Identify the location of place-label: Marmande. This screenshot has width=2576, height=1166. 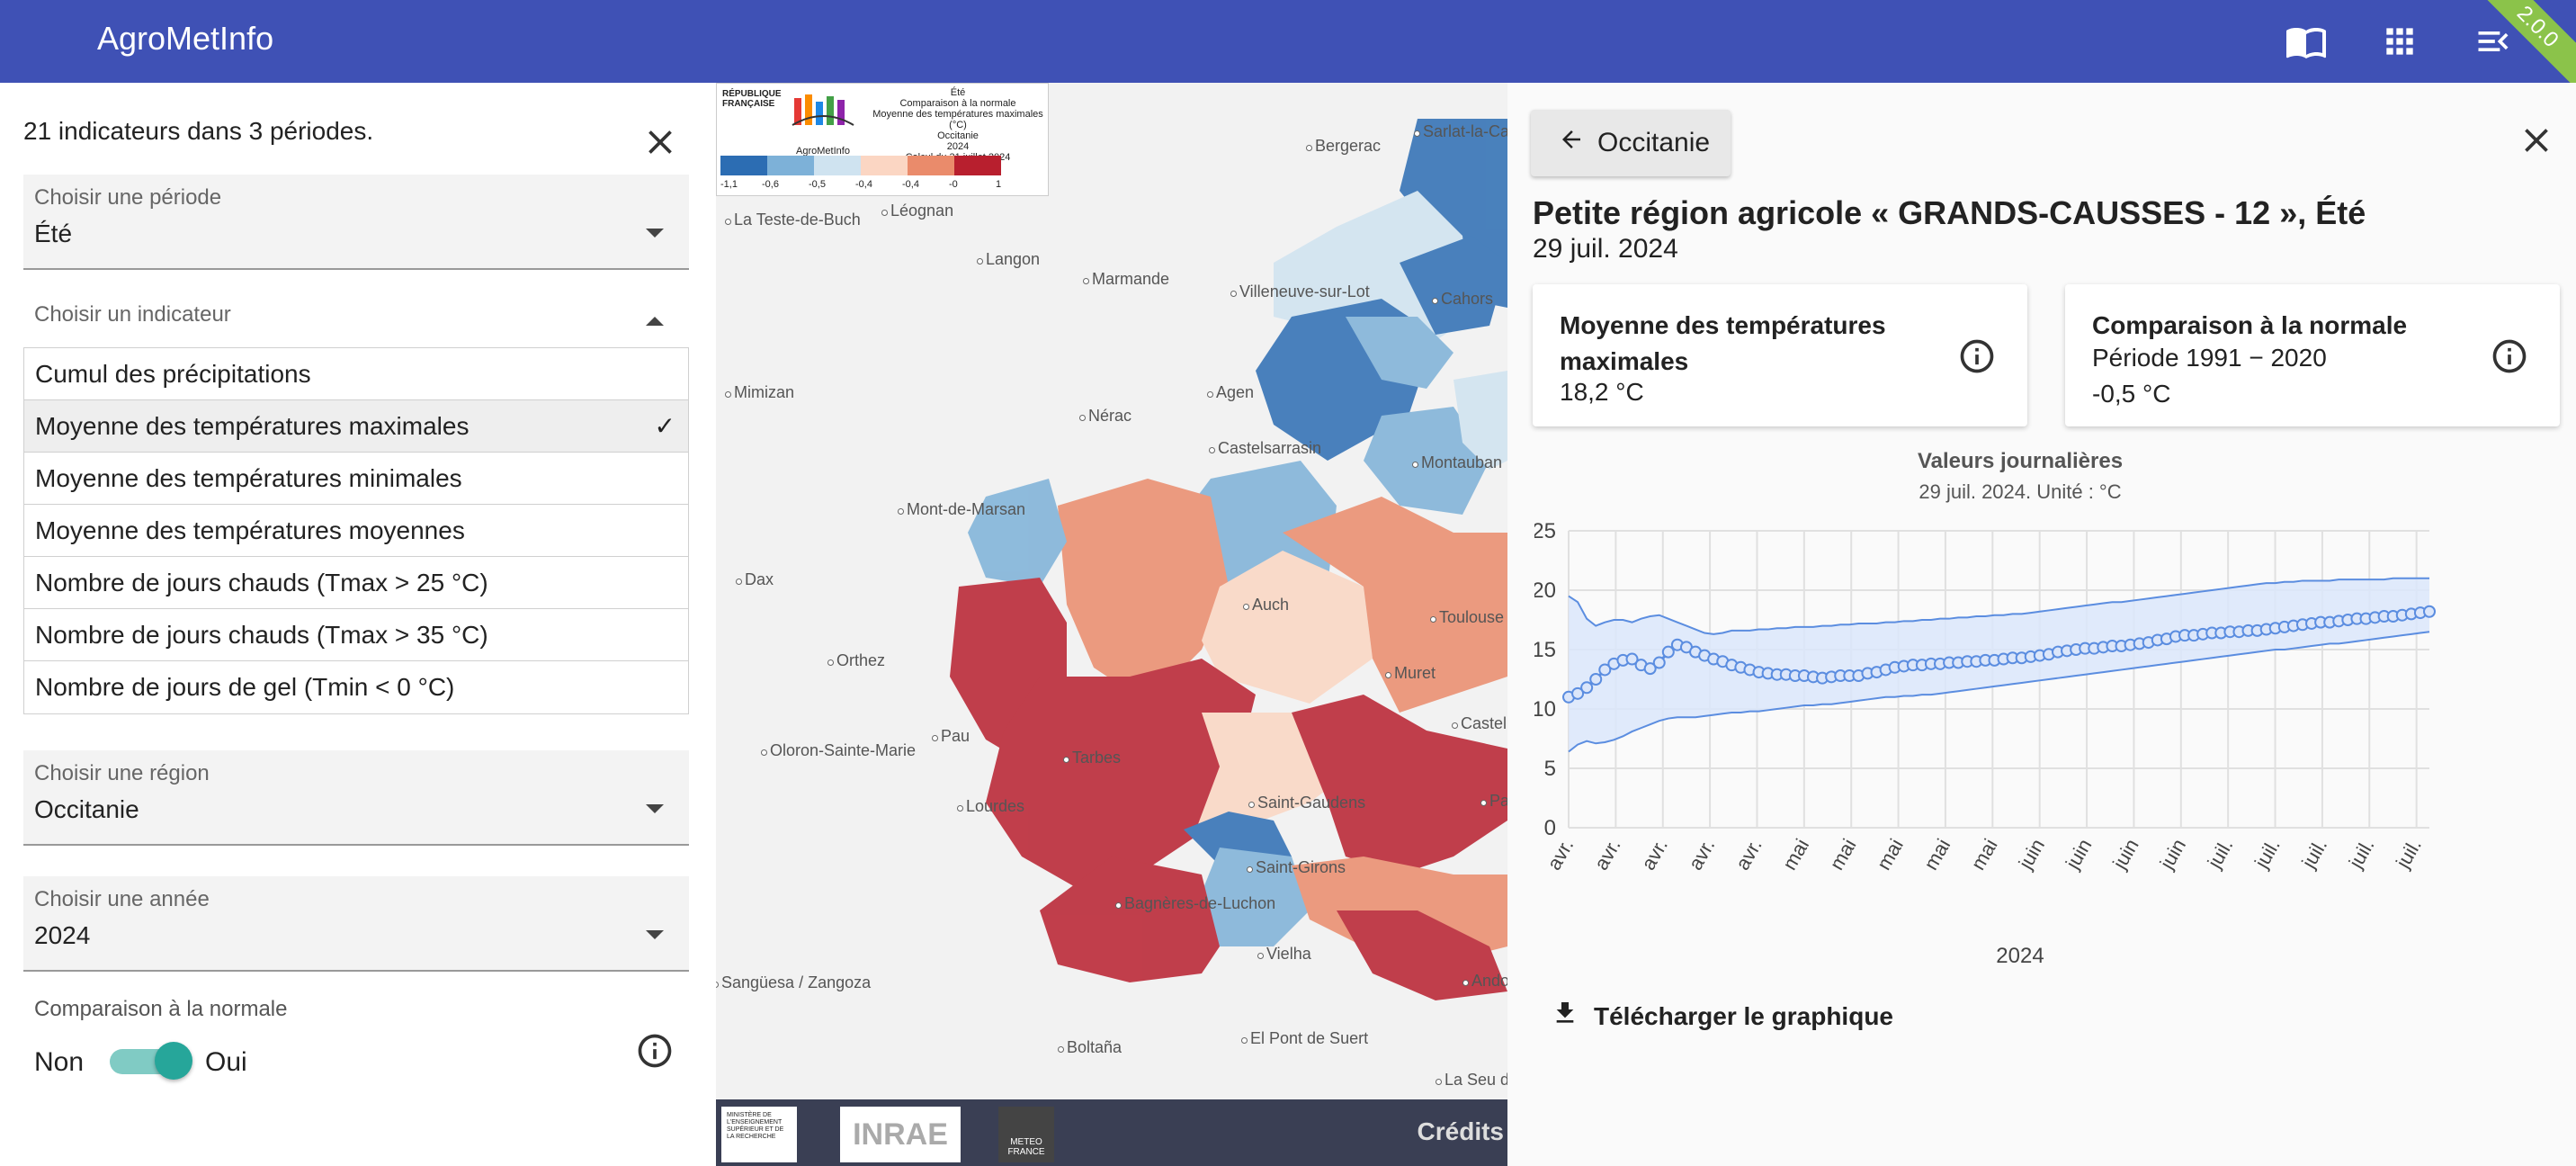
(1126, 279).